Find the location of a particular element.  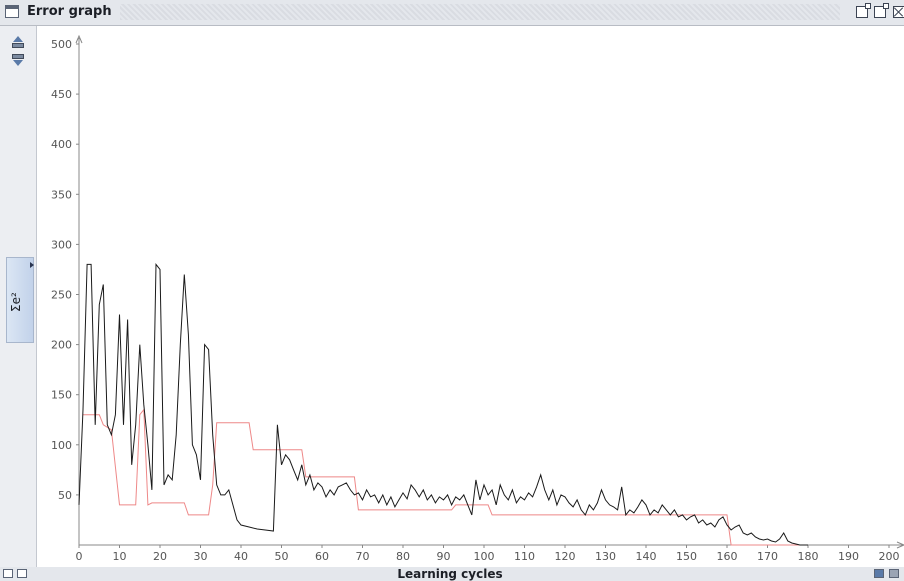

scroll-right-icon is located at coordinates (894, 573).